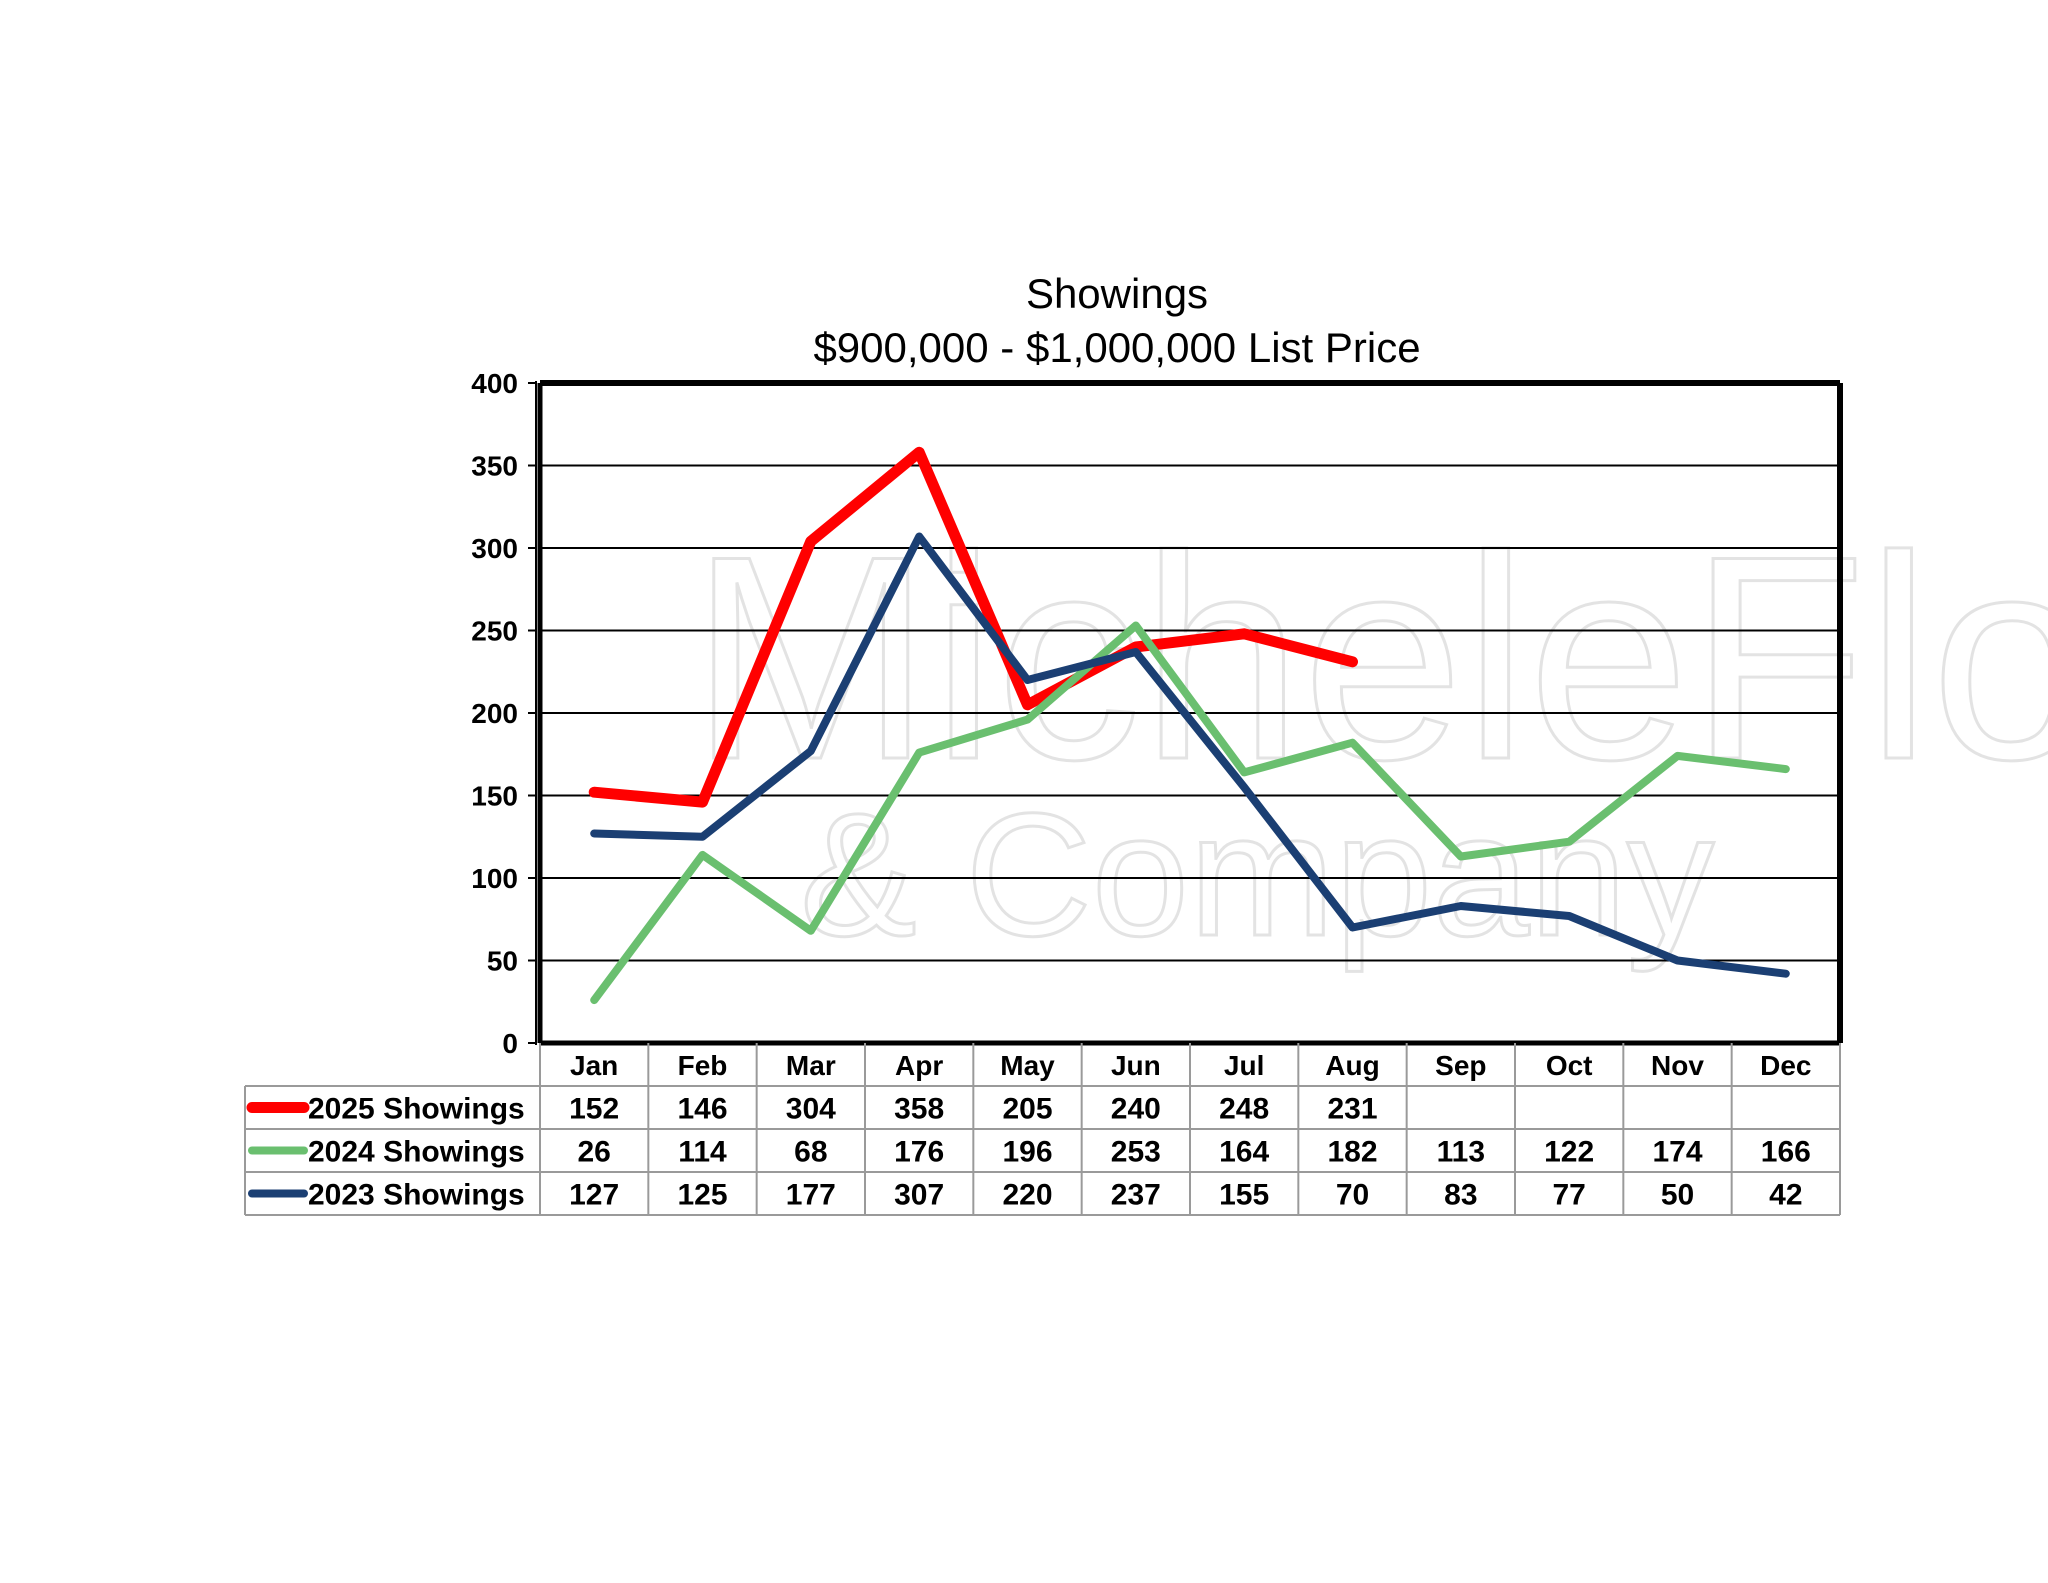 This screenshot has height=1583, width=2048. What do you see at coordinates (1568, 1195) in the screenshot?
I see `table-cell-2-9: 77` at bounding box center [1568, 1195].